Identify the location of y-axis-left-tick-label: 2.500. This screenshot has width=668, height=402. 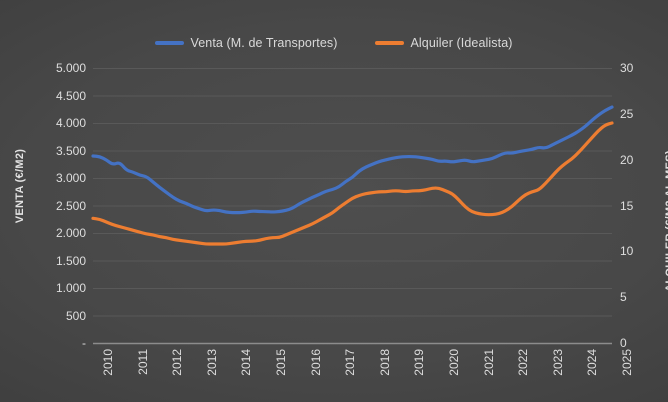
(70, 205).